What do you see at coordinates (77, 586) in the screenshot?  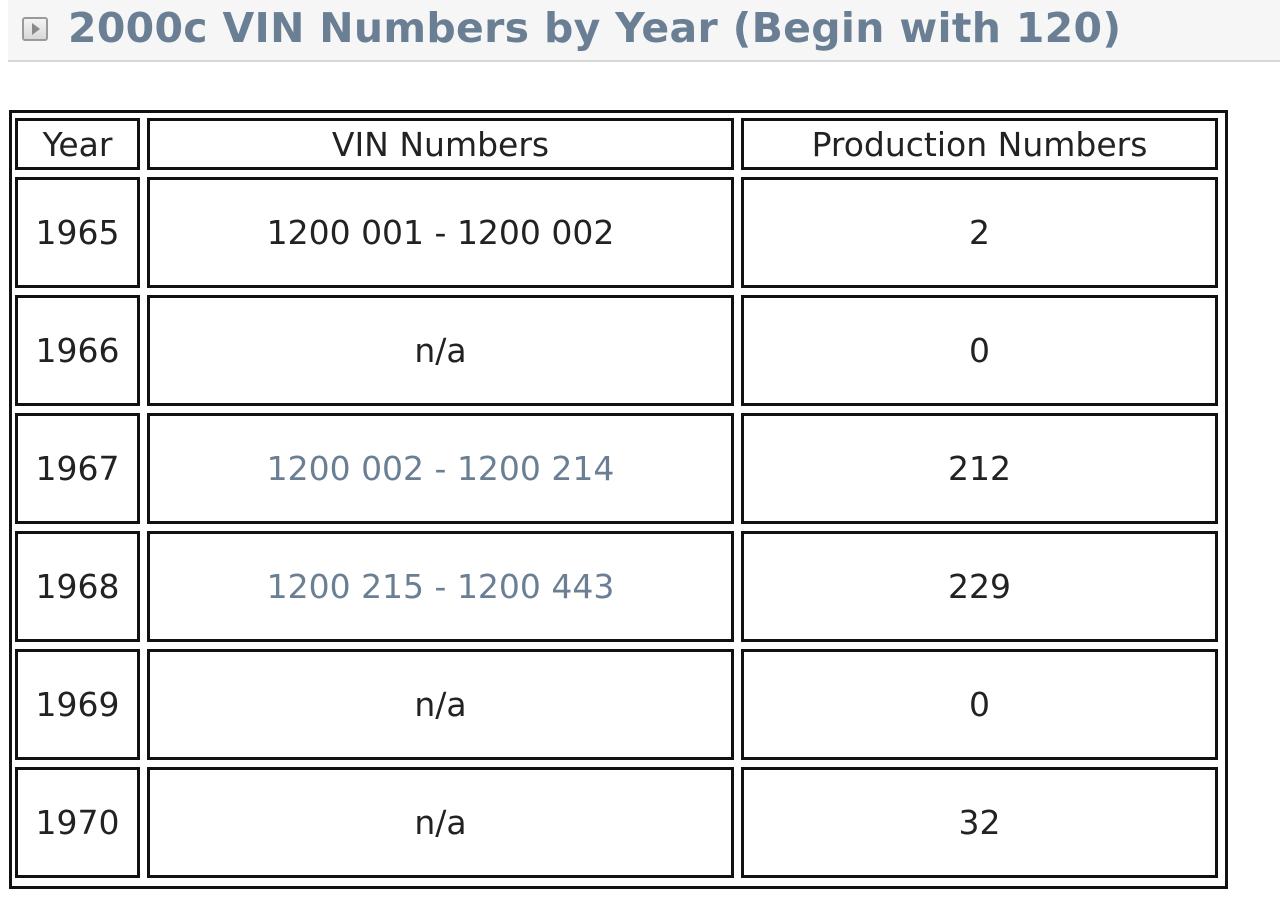 I see `year-cell: 1968` at bounding box center [77, 586].